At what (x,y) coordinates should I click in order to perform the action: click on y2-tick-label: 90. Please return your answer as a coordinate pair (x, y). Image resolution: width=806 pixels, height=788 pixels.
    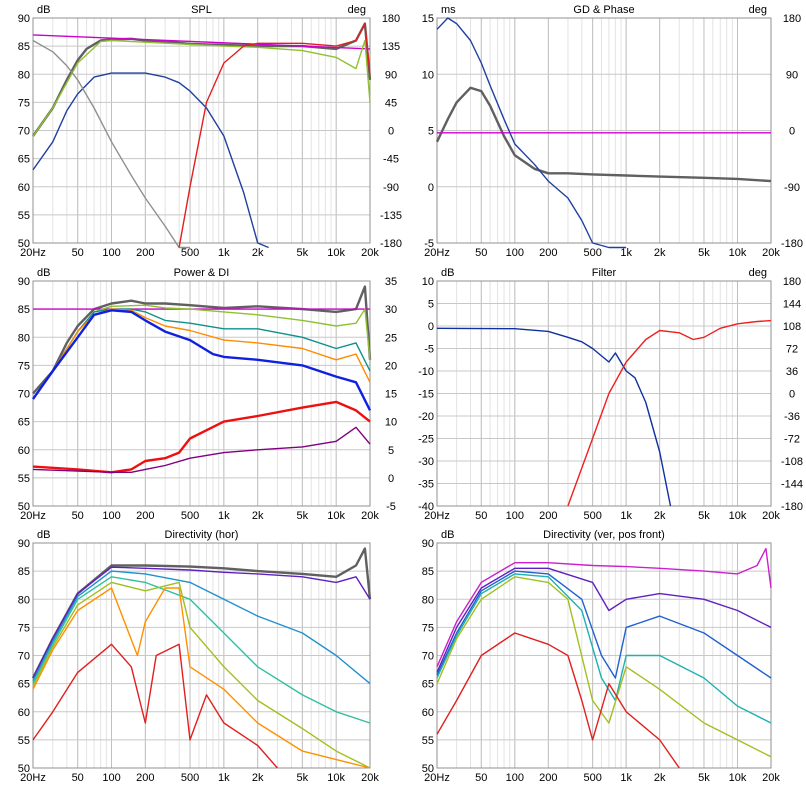
    Looking at the image, I should click on (792, 75).